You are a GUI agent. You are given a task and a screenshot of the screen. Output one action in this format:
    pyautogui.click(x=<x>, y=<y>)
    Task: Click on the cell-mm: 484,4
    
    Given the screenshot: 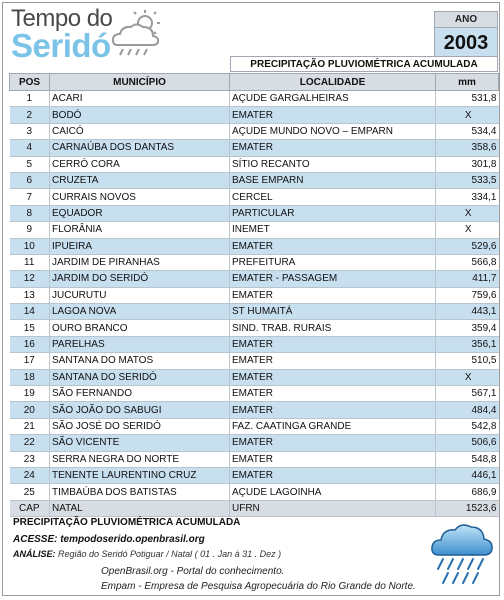 What is the action you would take?
    pyautogui.click(x=467, y=410)
    